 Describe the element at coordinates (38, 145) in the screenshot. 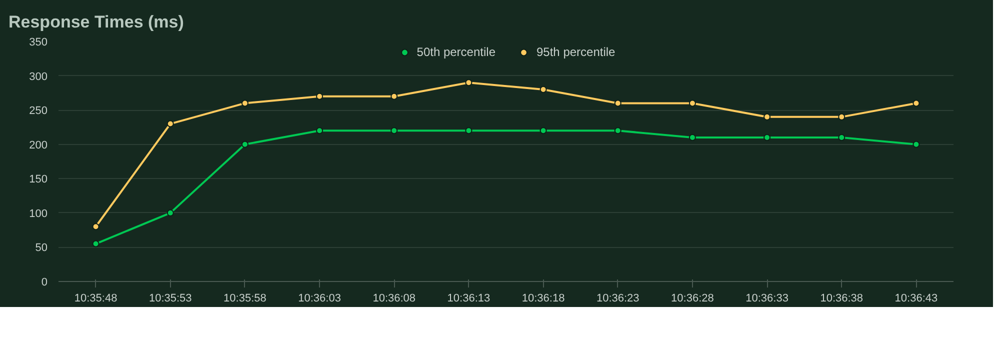

I see `y-tick-label: 200` at that location.